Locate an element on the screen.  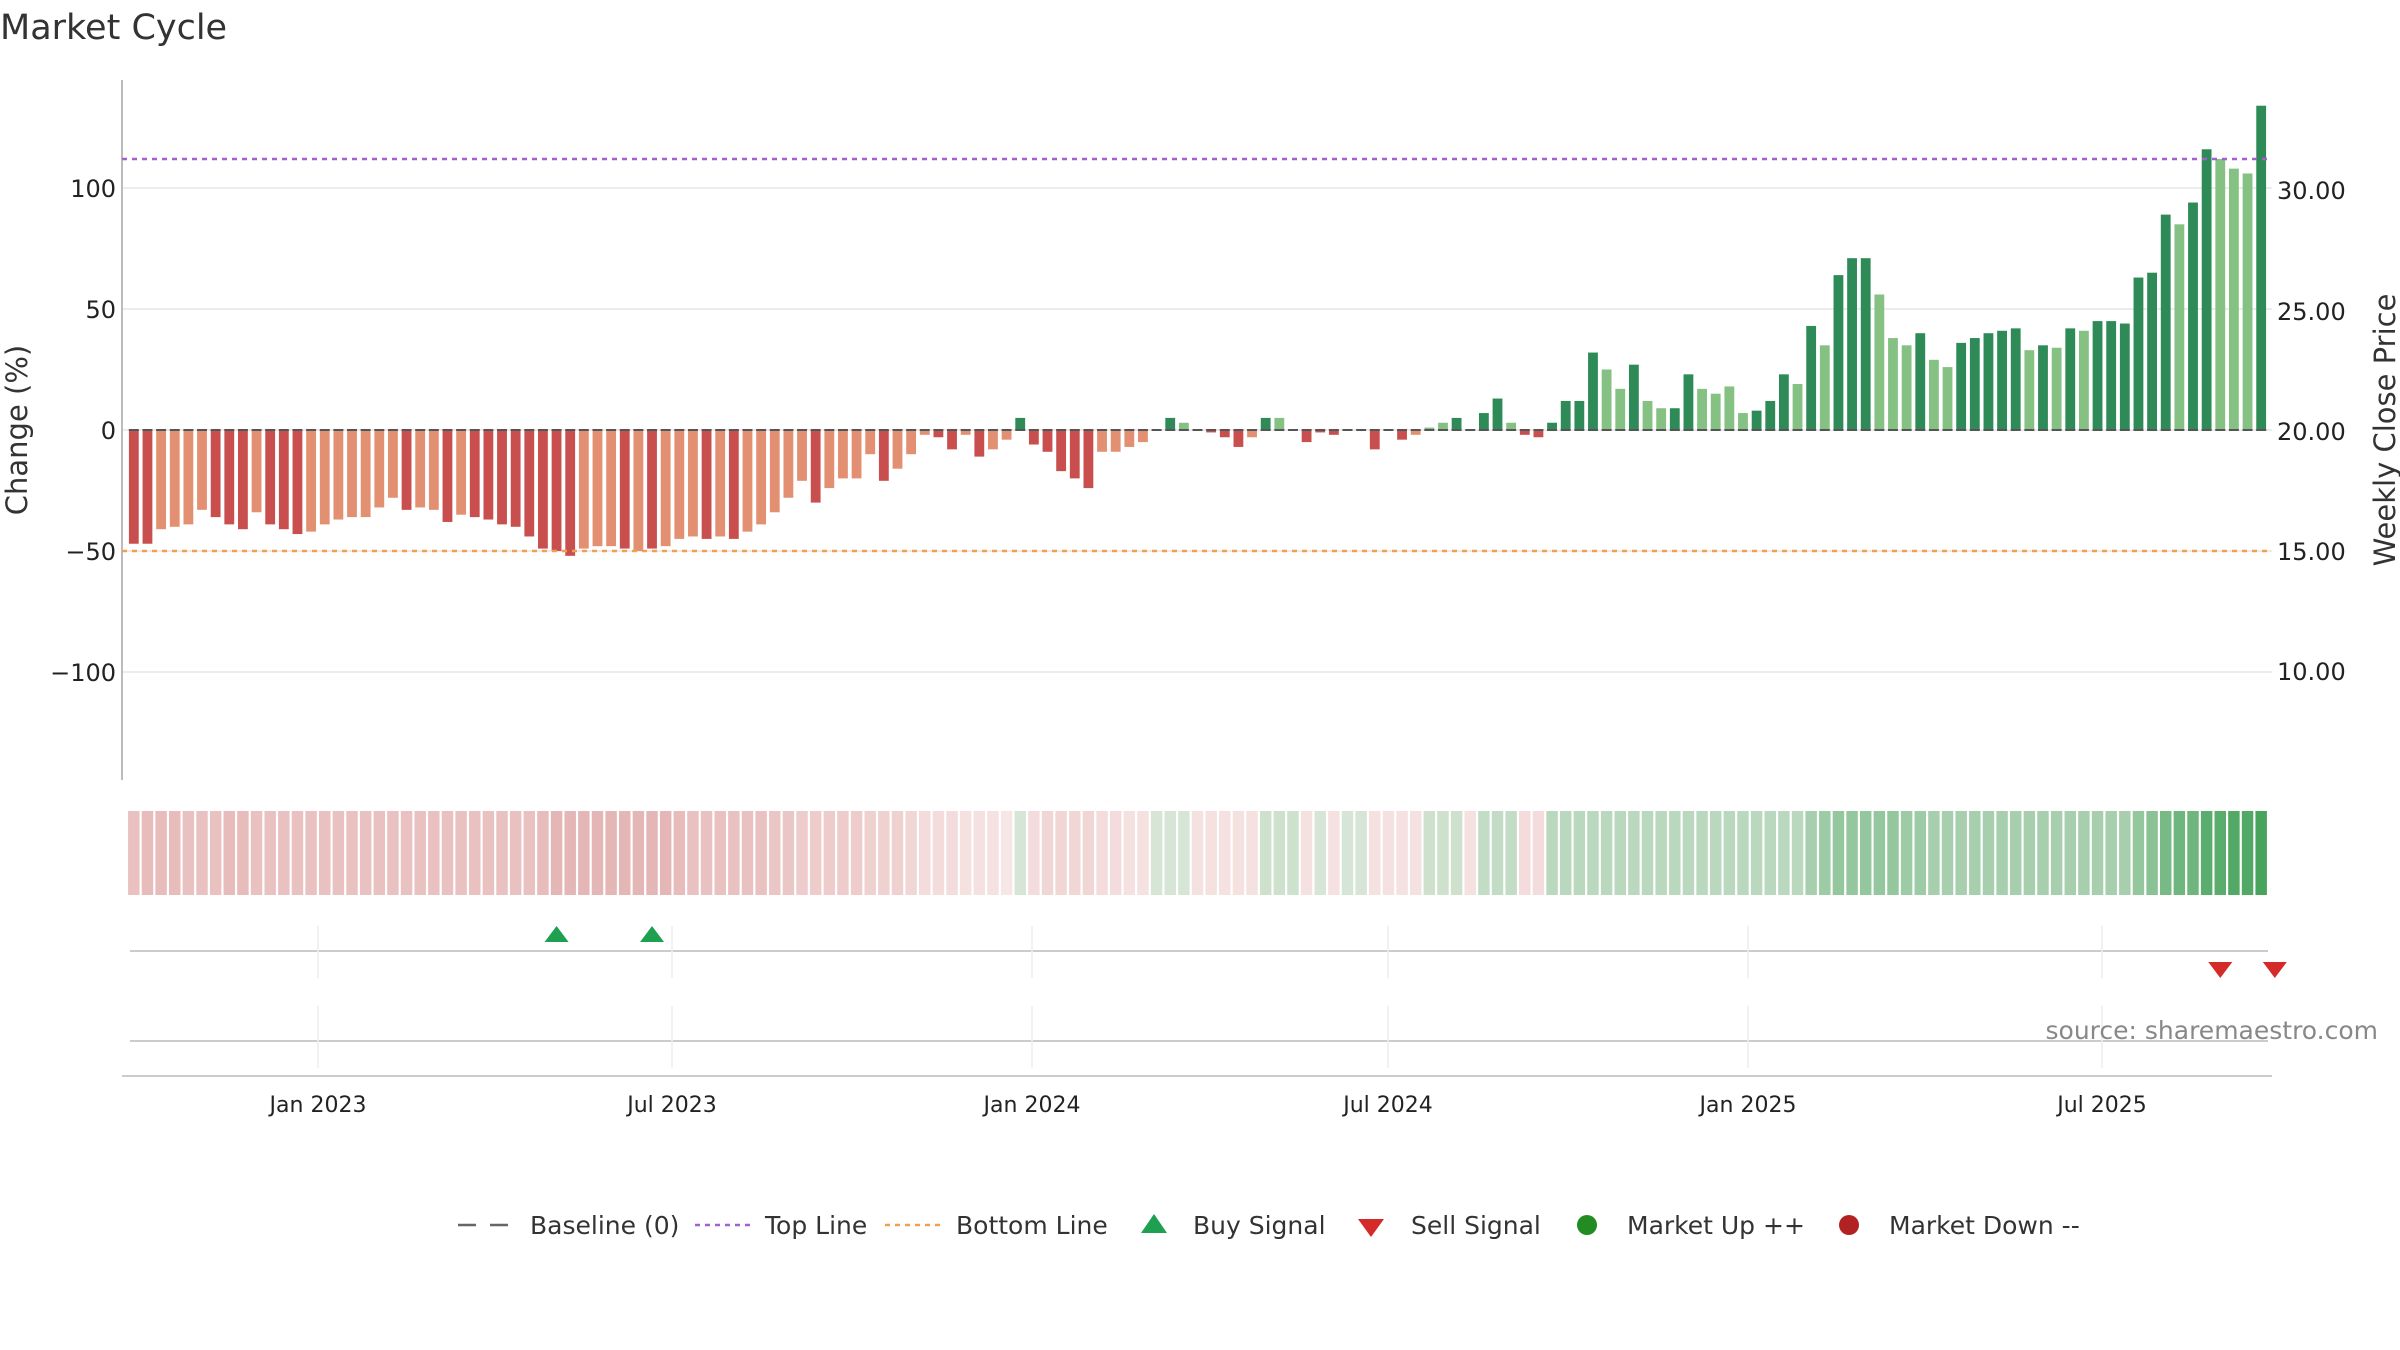
chart-title: Market Cycle is located at coordinates (113, 28).